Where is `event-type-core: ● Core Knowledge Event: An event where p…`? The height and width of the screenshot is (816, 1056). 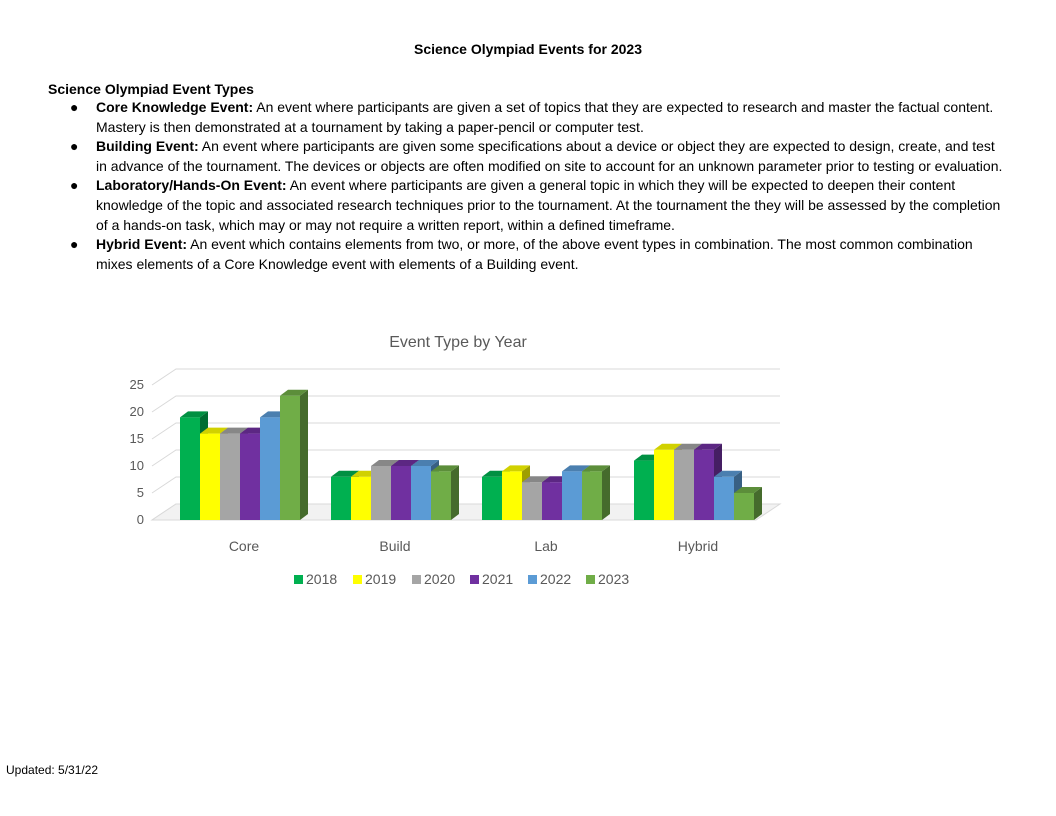 event-type-core: ● Core Knowledge Event: An event where p… is located at coordinates (539, 117).